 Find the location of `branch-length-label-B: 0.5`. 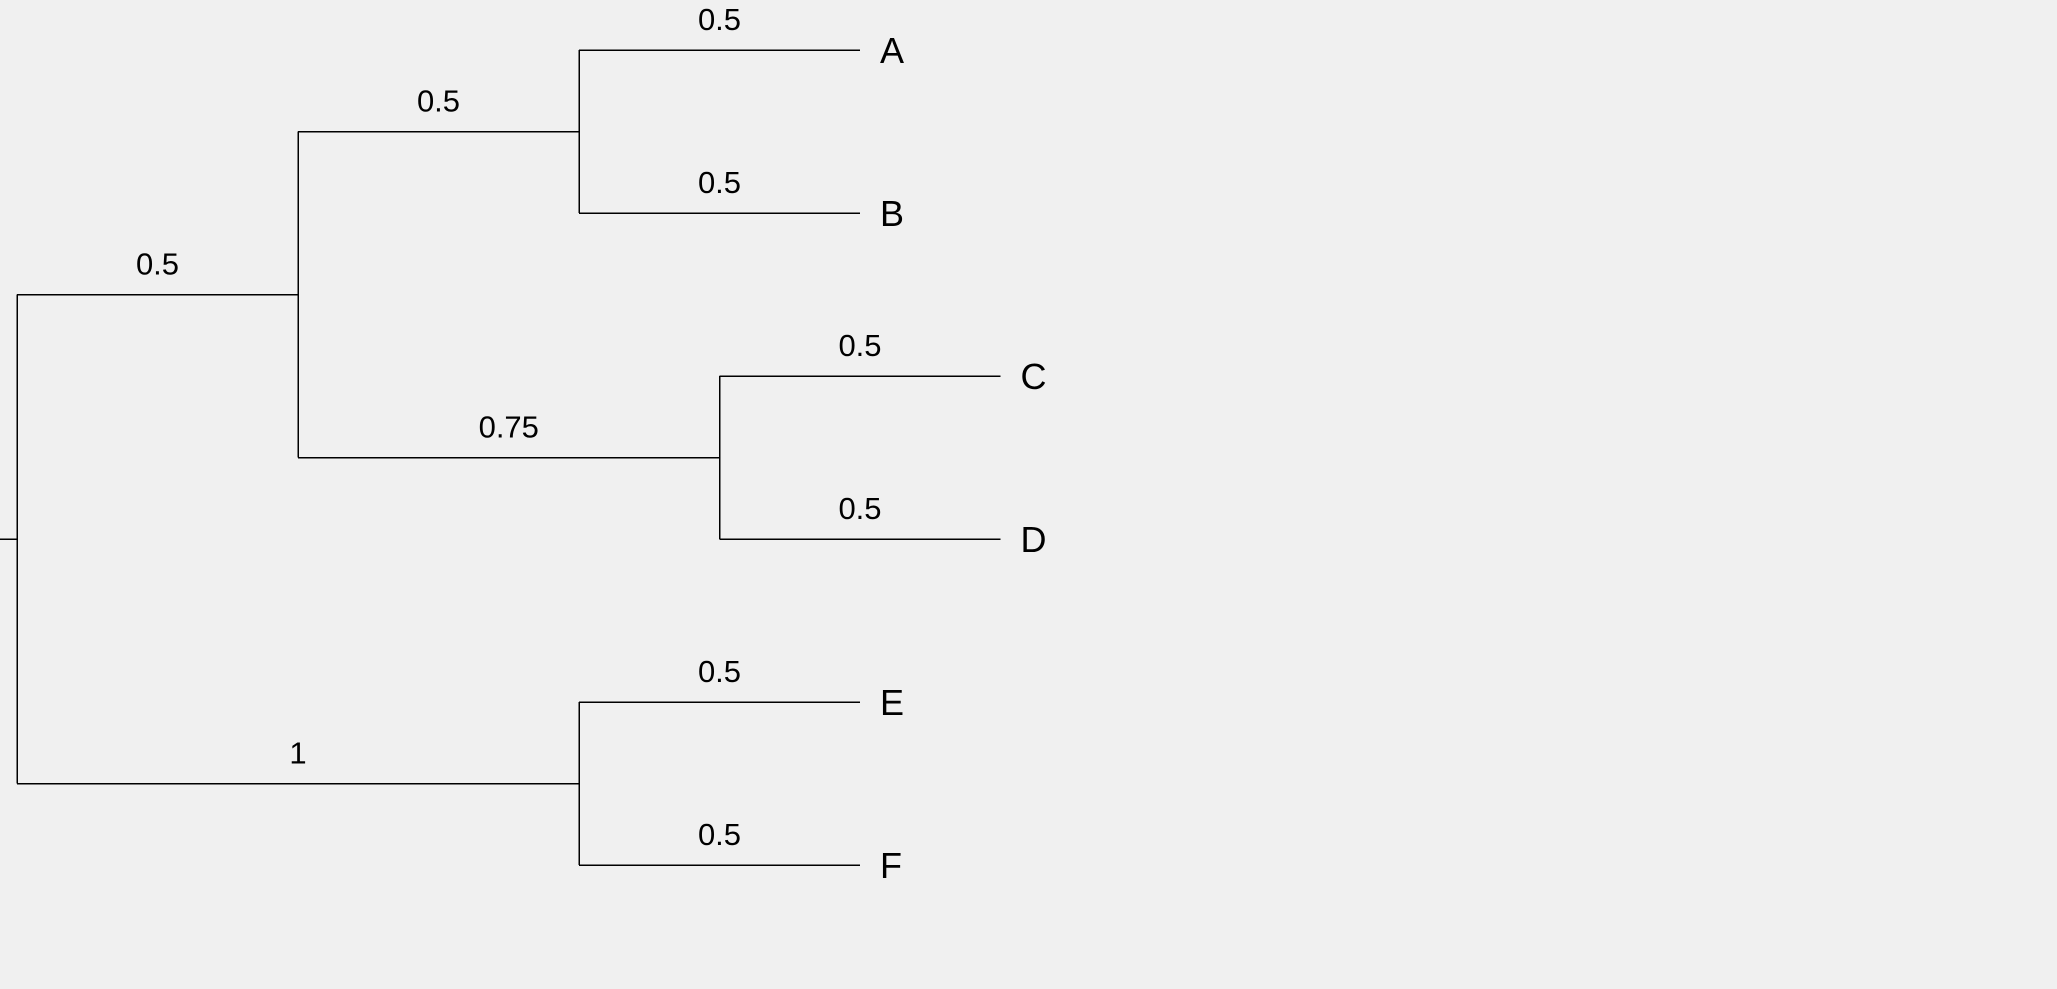

branch-length-label-B: 0.5 is located at coordinates (719, 182).